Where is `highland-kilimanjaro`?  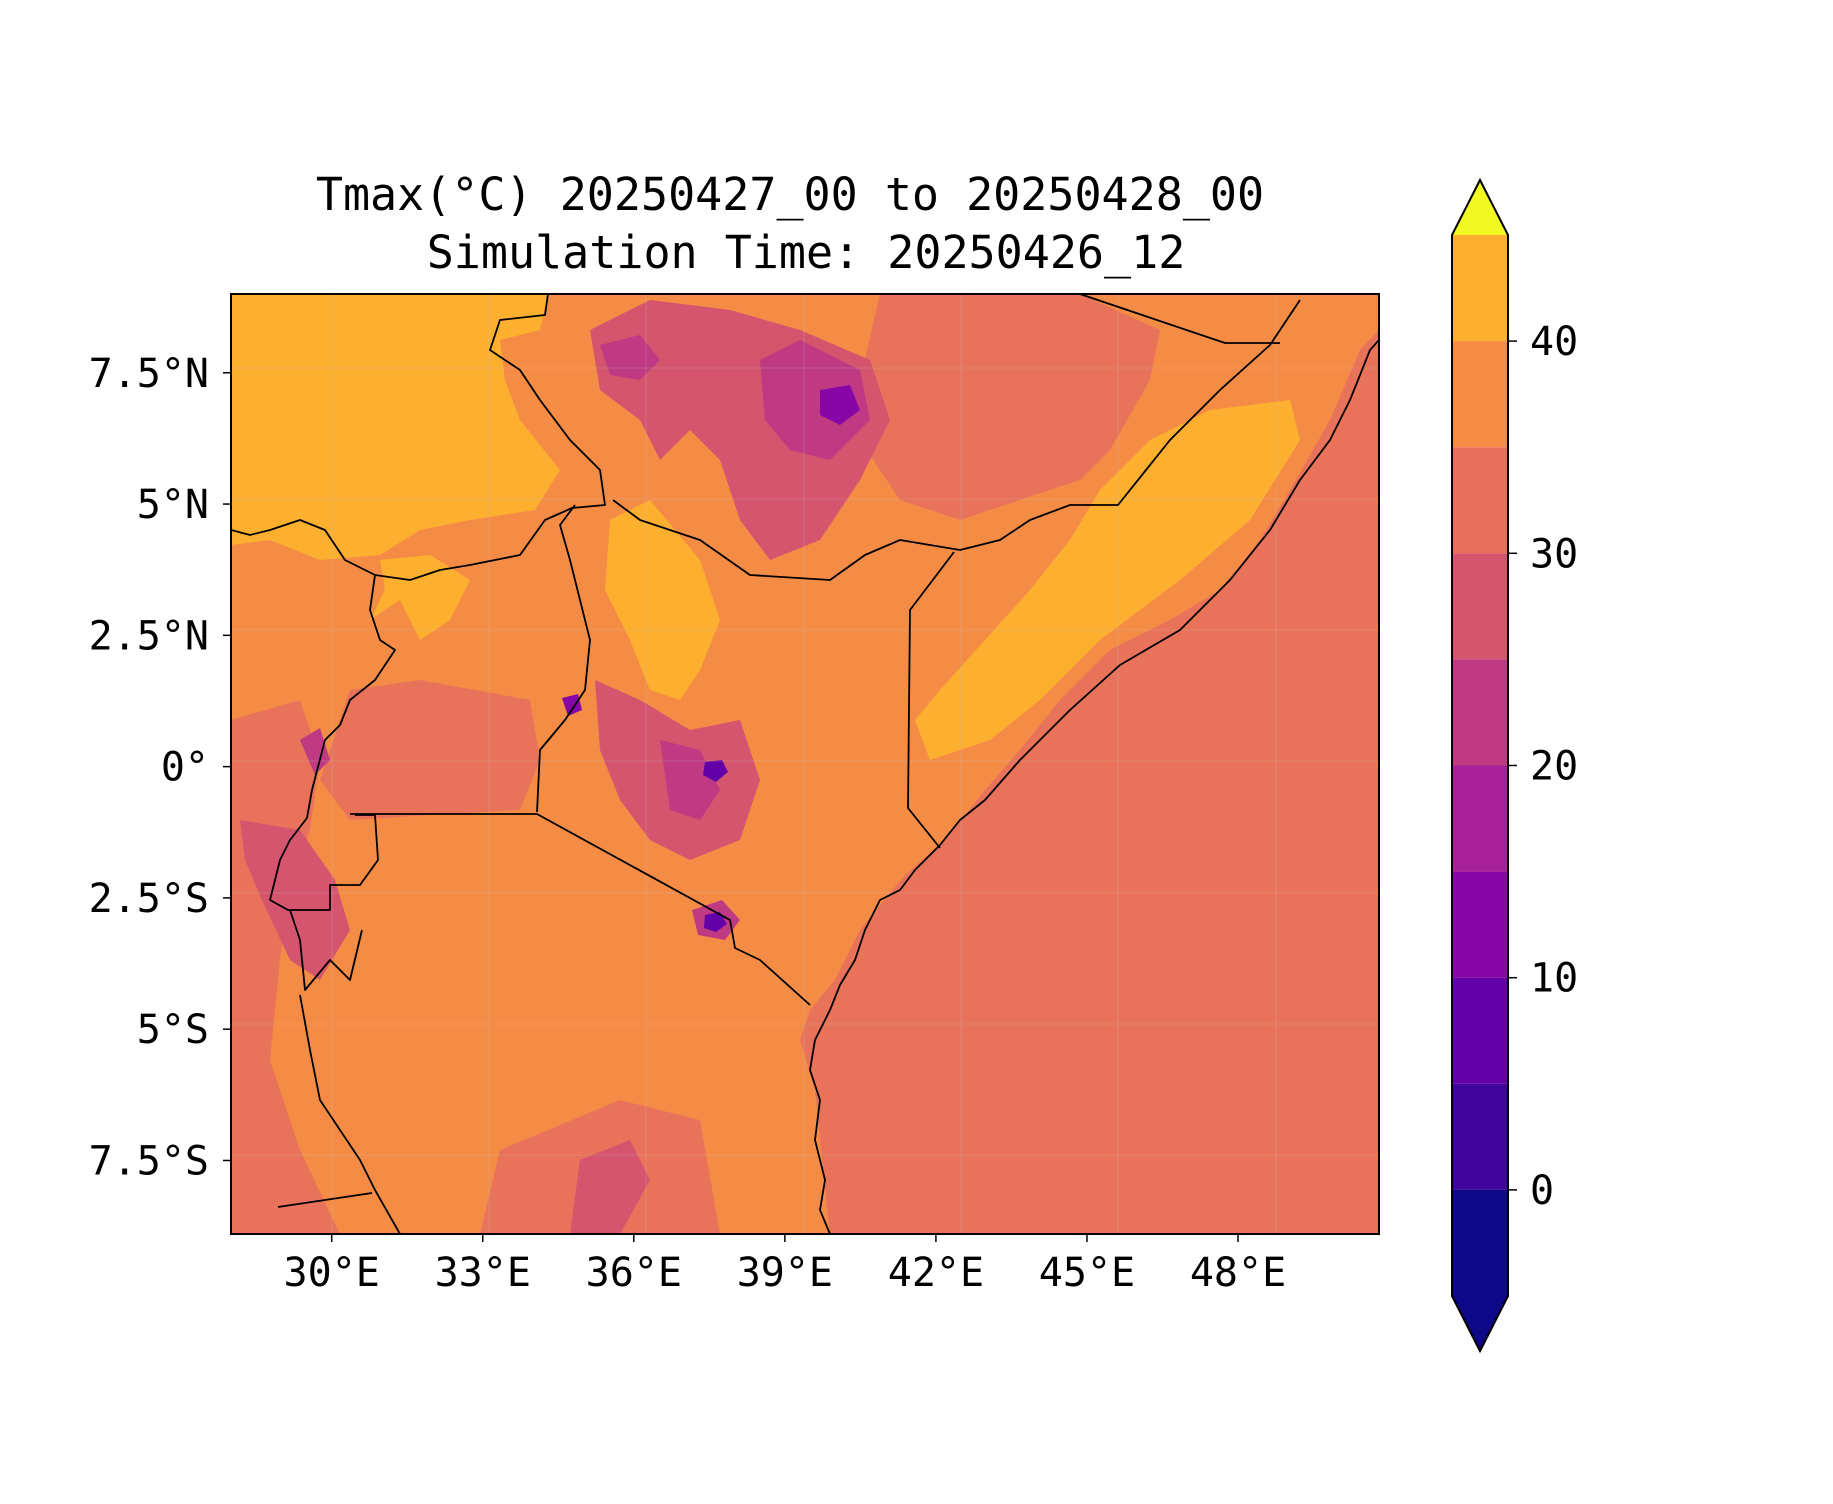 highland-kilimanjaro is located at coordinates (715, 922).